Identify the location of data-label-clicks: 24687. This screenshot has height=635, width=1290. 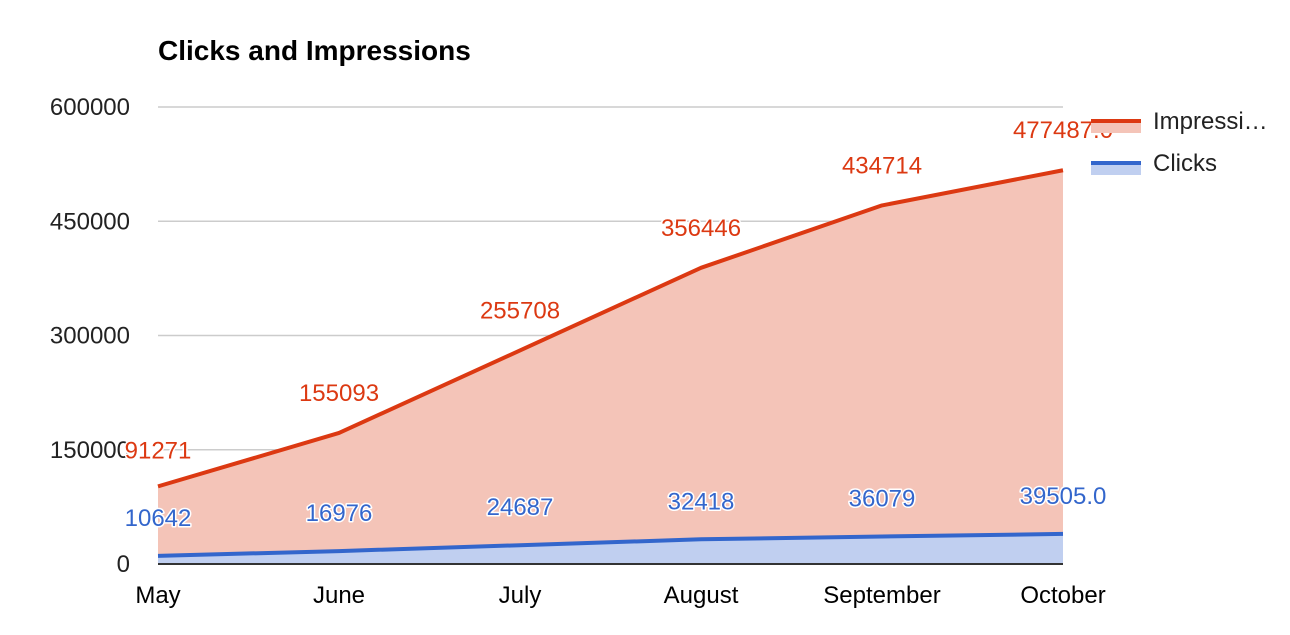
(520, 507).